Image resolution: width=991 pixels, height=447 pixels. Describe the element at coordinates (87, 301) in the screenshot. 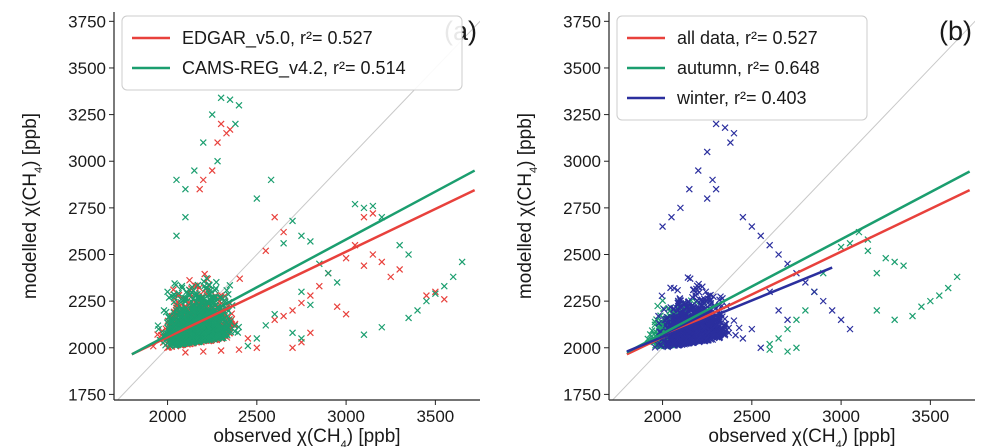

I see `y-tick-label: 2250` at that location.